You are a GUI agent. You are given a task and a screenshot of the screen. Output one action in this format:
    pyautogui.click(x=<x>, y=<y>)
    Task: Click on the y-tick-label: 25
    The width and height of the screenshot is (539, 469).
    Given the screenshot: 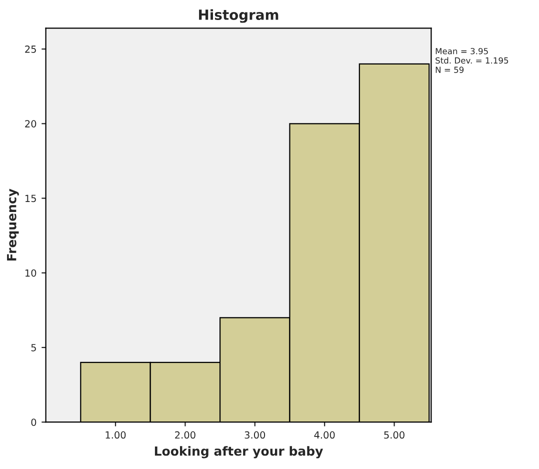 What is the action you would take?
    pyautogui.click(x=30, y=49)
    